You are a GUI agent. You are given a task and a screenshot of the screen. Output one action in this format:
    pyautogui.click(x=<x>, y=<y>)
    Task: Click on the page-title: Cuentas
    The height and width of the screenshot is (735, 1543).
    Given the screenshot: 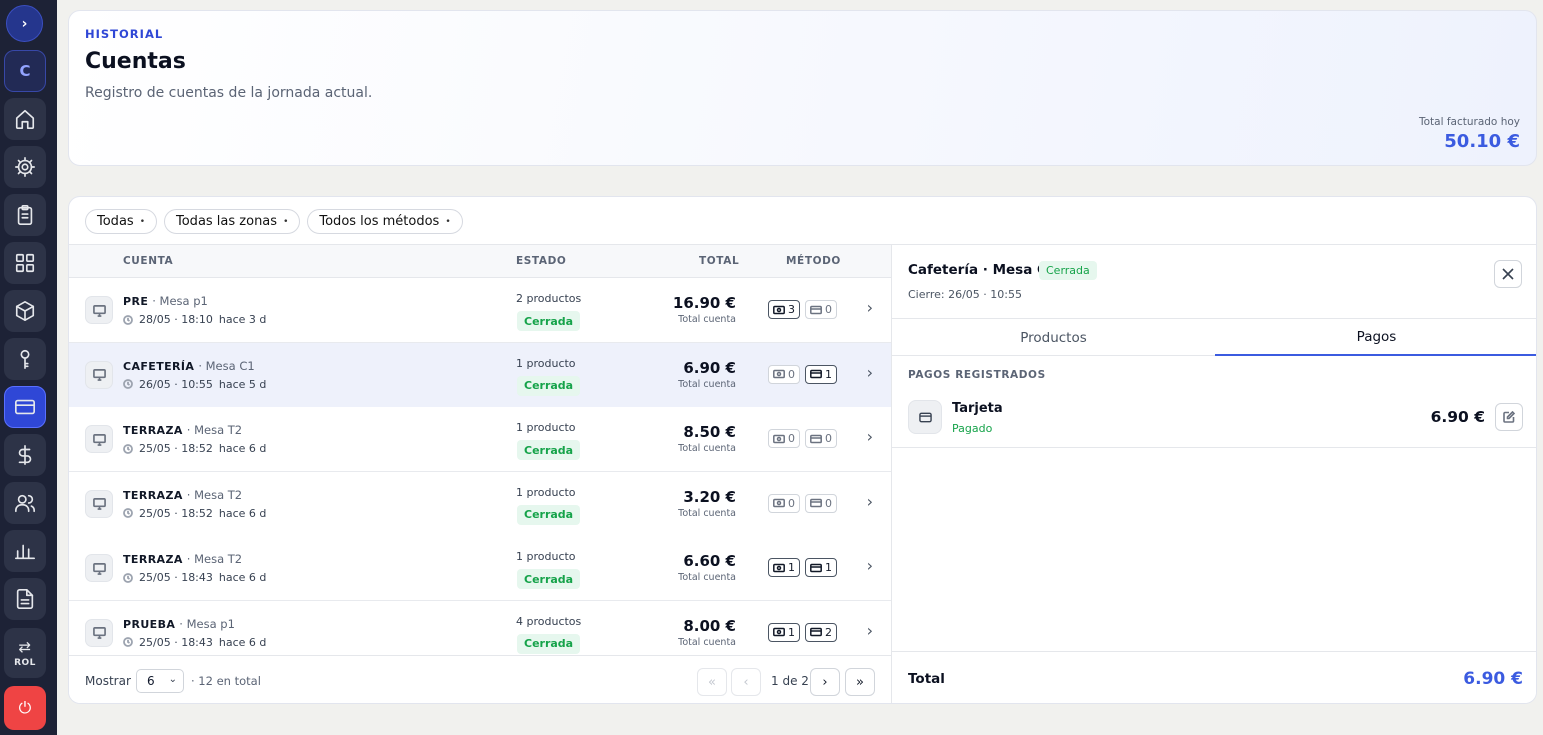 What is the action you would take?
    pyautogui.click(x=135, y=61)
    